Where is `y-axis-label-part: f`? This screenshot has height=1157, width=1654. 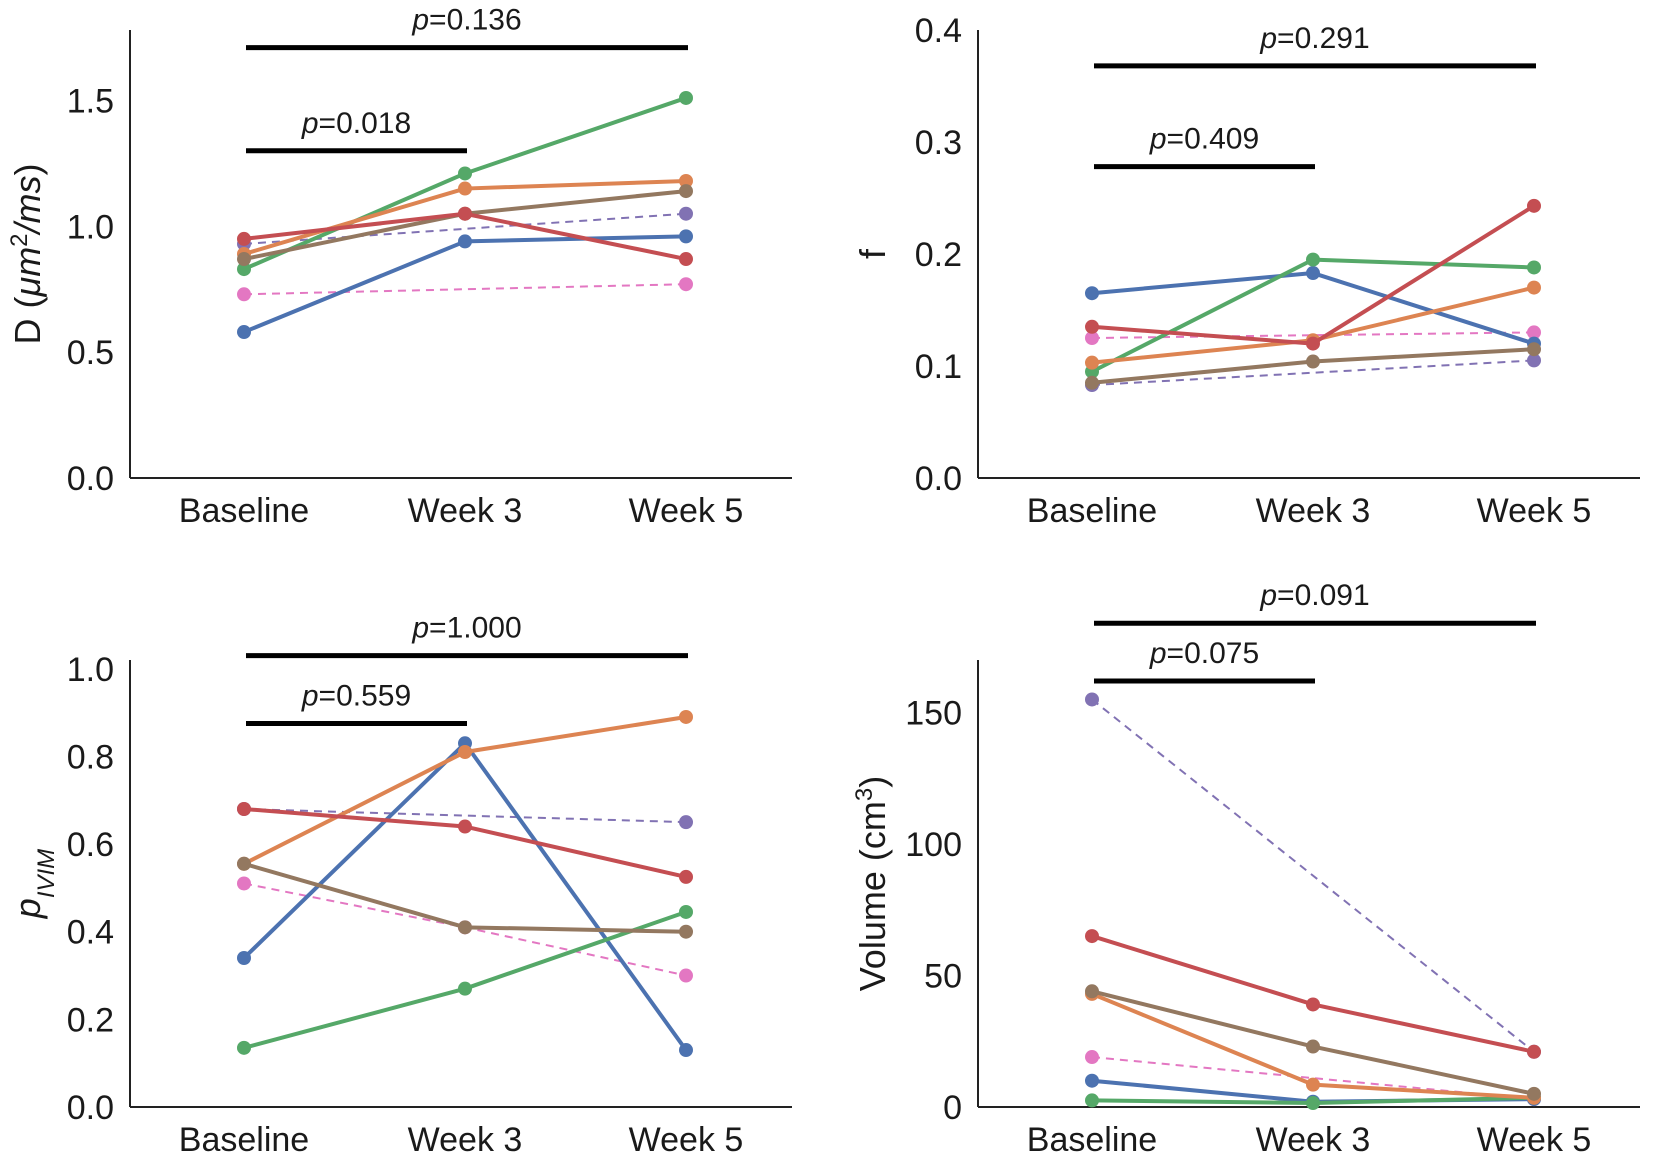 y-axis-label-part: f is located at coordinates (872, 253).